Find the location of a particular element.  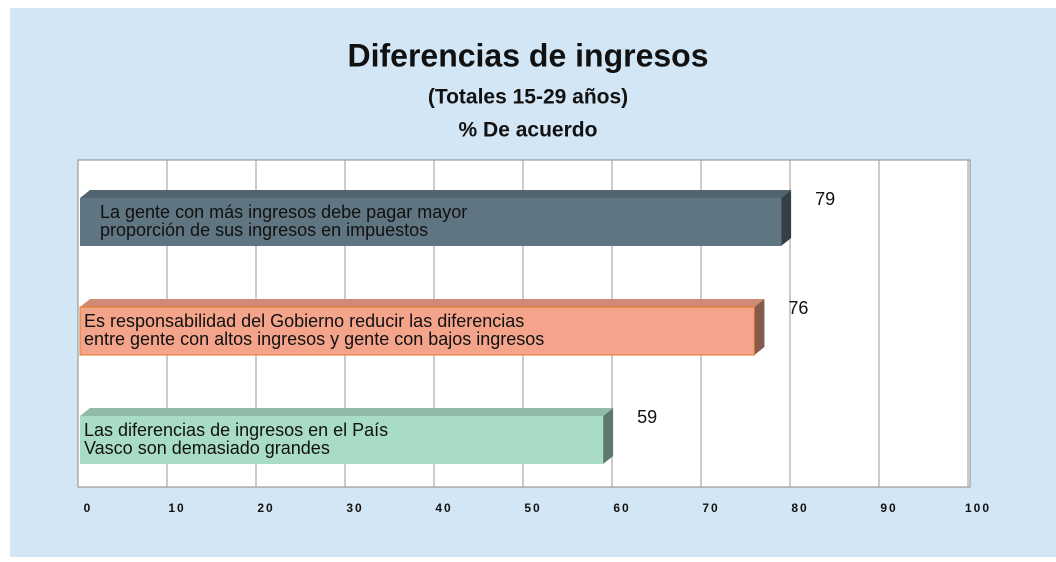

data-label: 59 is located at coordinates (647, 417).